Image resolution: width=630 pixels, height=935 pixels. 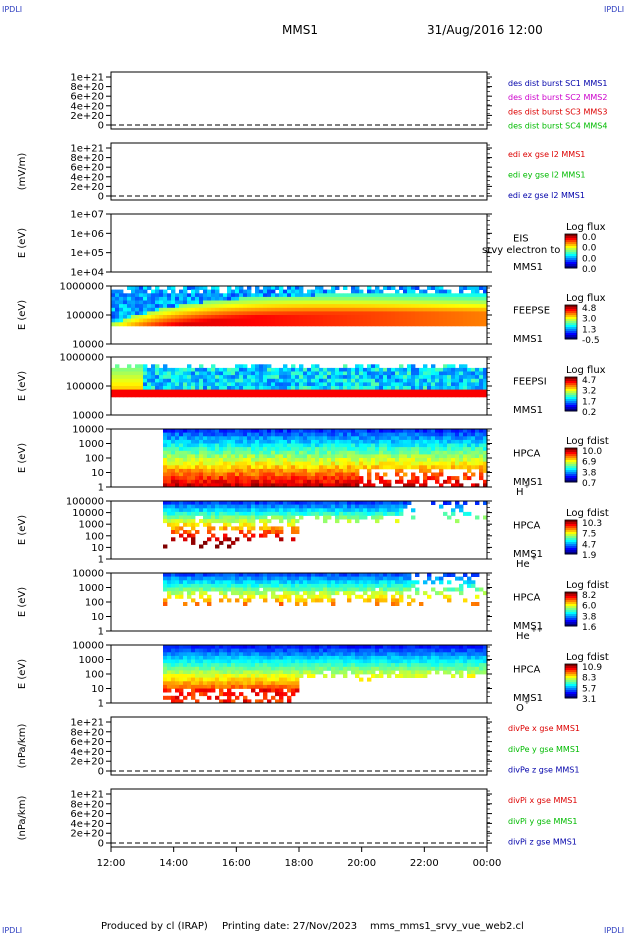 What do you see at coordinates (523, 564) in the screenshot?
I see `species-label: He` at bounding box center [523, 564].